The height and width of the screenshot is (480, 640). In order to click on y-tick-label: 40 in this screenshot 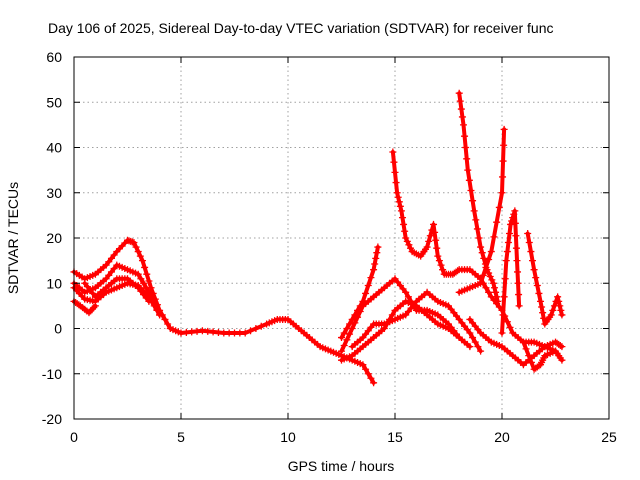, I will do `click(54, 148)`.